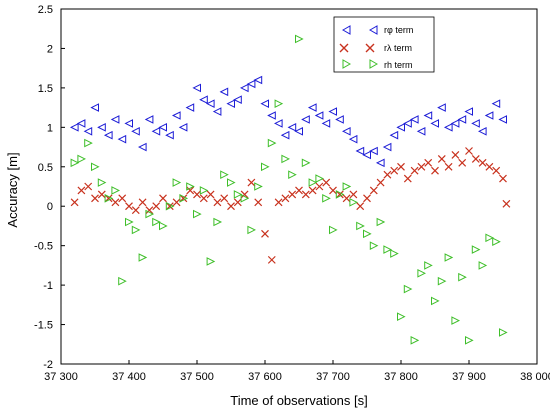 This screenshot has height=415, width=550. I want to click on y-tick-label: -0.5, so click(43, 247).